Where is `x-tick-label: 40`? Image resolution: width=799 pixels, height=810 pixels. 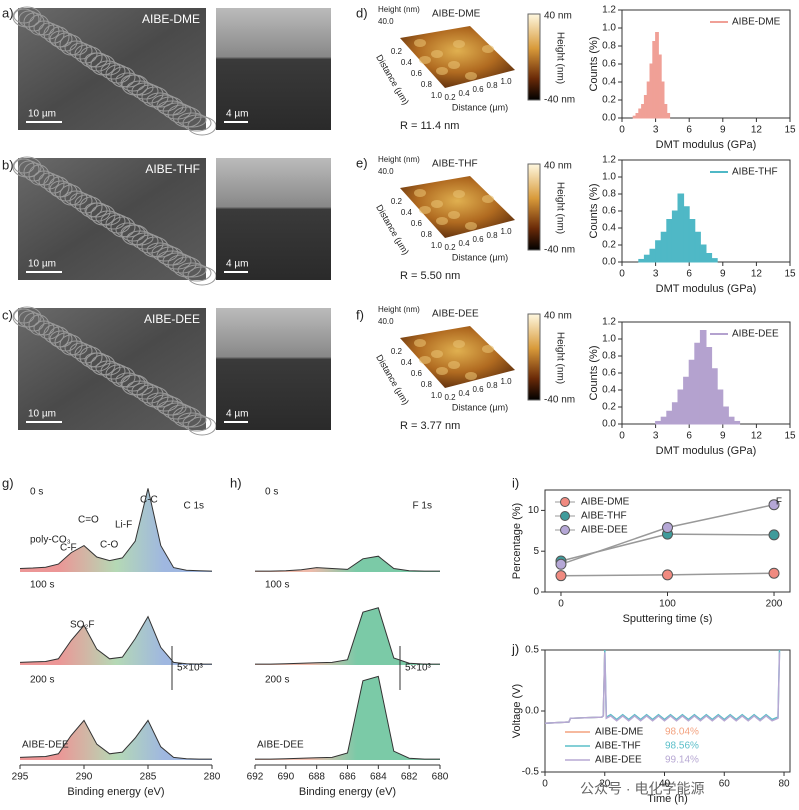
x-tick-label: 40 is located at coordinates (665, 784).